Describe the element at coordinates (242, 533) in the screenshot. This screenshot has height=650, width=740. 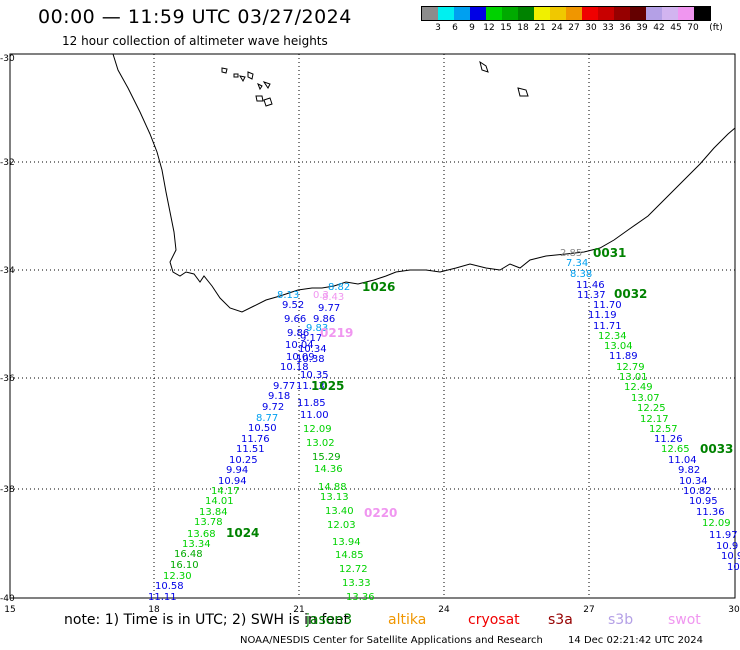
I see `pass-number-label: 1024` at that location.